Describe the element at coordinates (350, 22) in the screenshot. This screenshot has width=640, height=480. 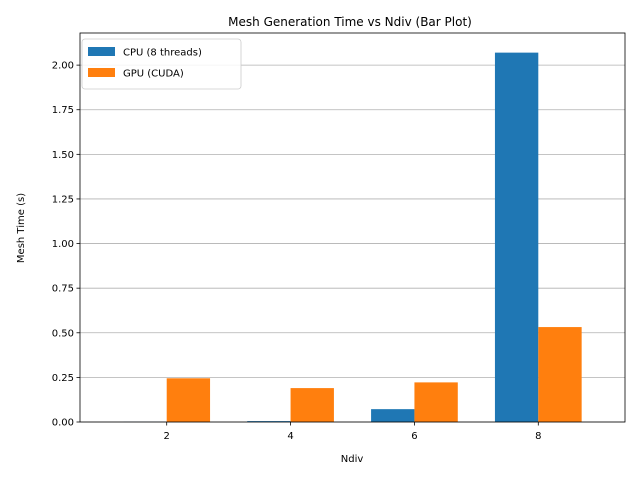
I see `chart-title: Mesh Generation Time vs Ndiv (Bar Plot)` at that location.